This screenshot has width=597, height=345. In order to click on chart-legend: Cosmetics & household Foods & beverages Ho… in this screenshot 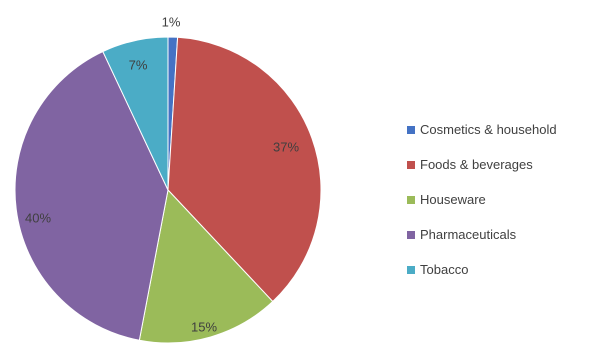, I will do `click(482, 205)`.